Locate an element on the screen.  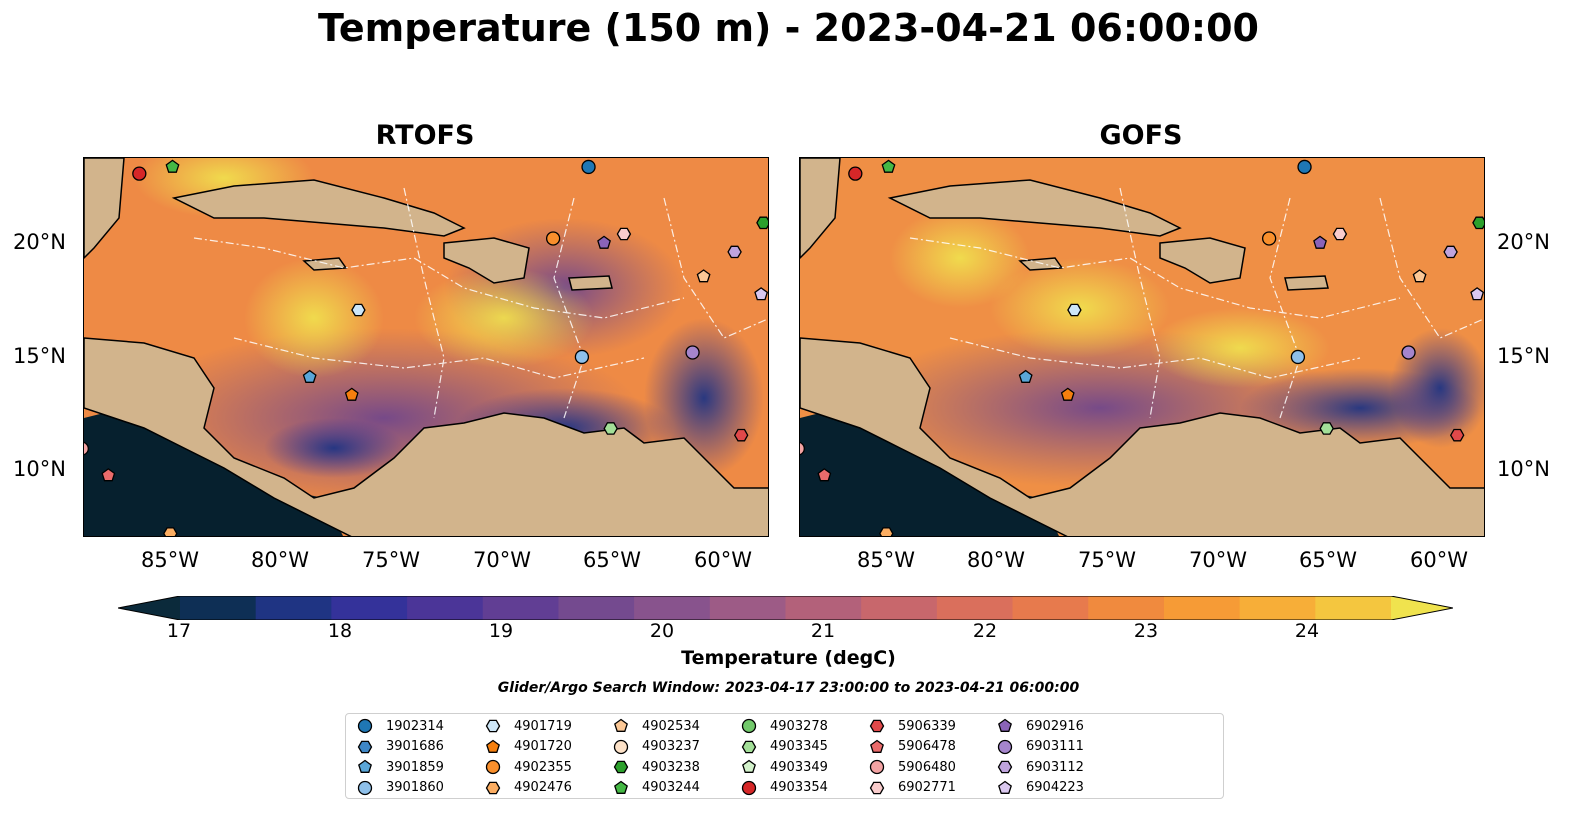
colorbar-extend-low is located at coordinates (149, 608).